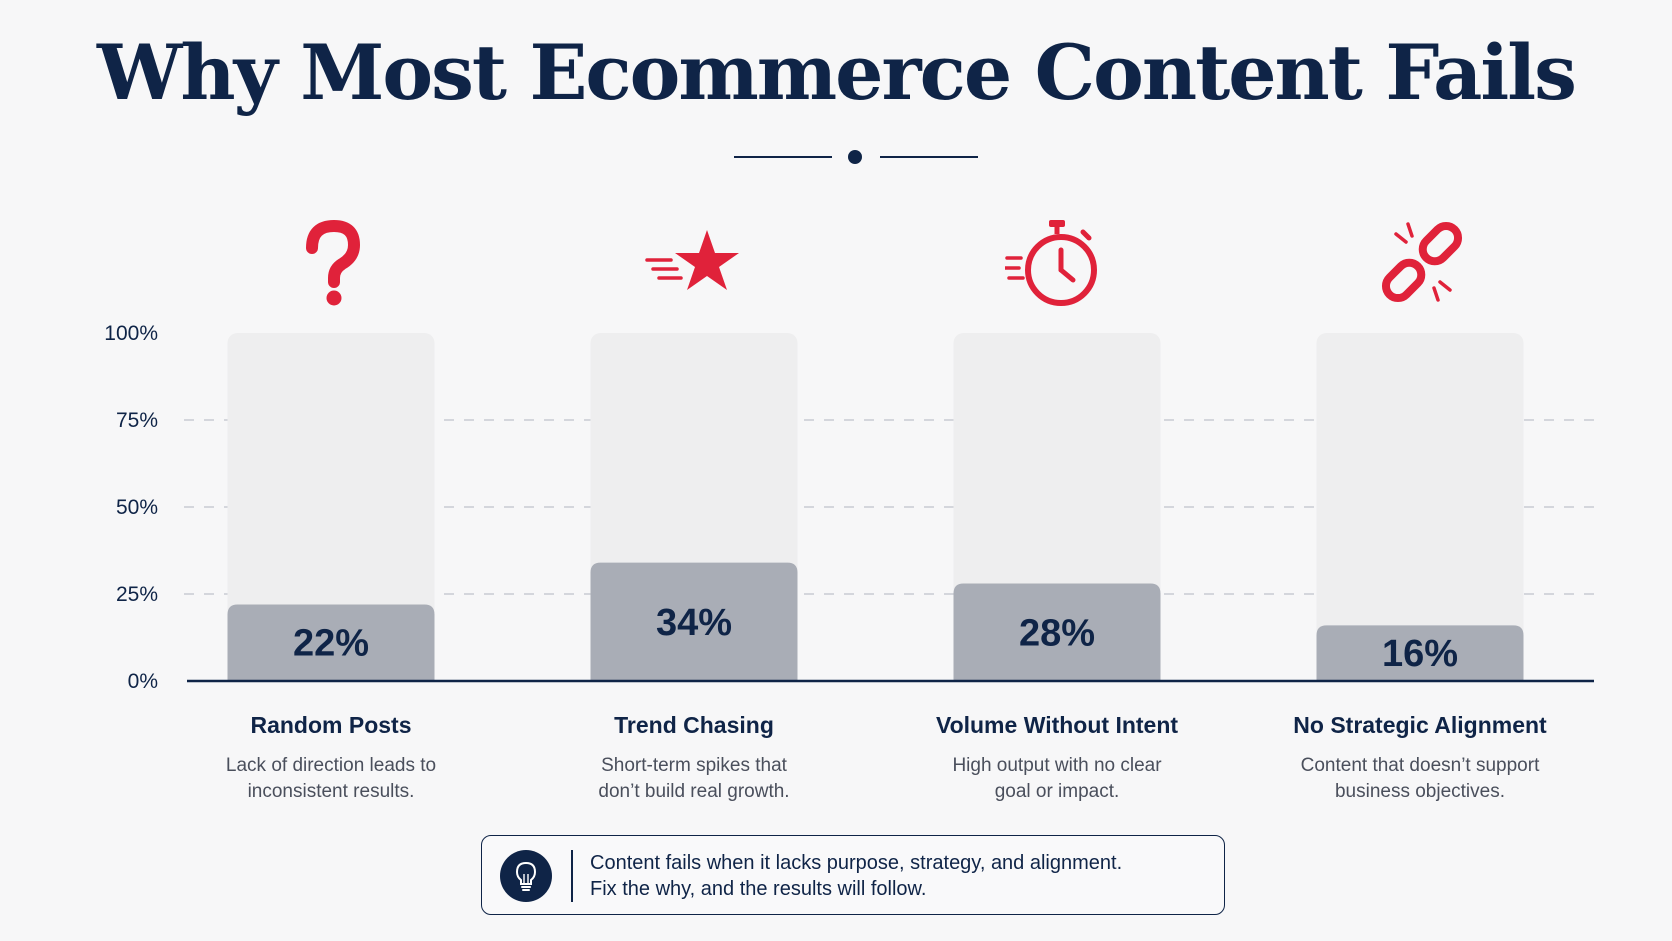 The width and height of the screenshot is (1672, 941). I want to click on description-line: business objectives., so click(1420, 791).